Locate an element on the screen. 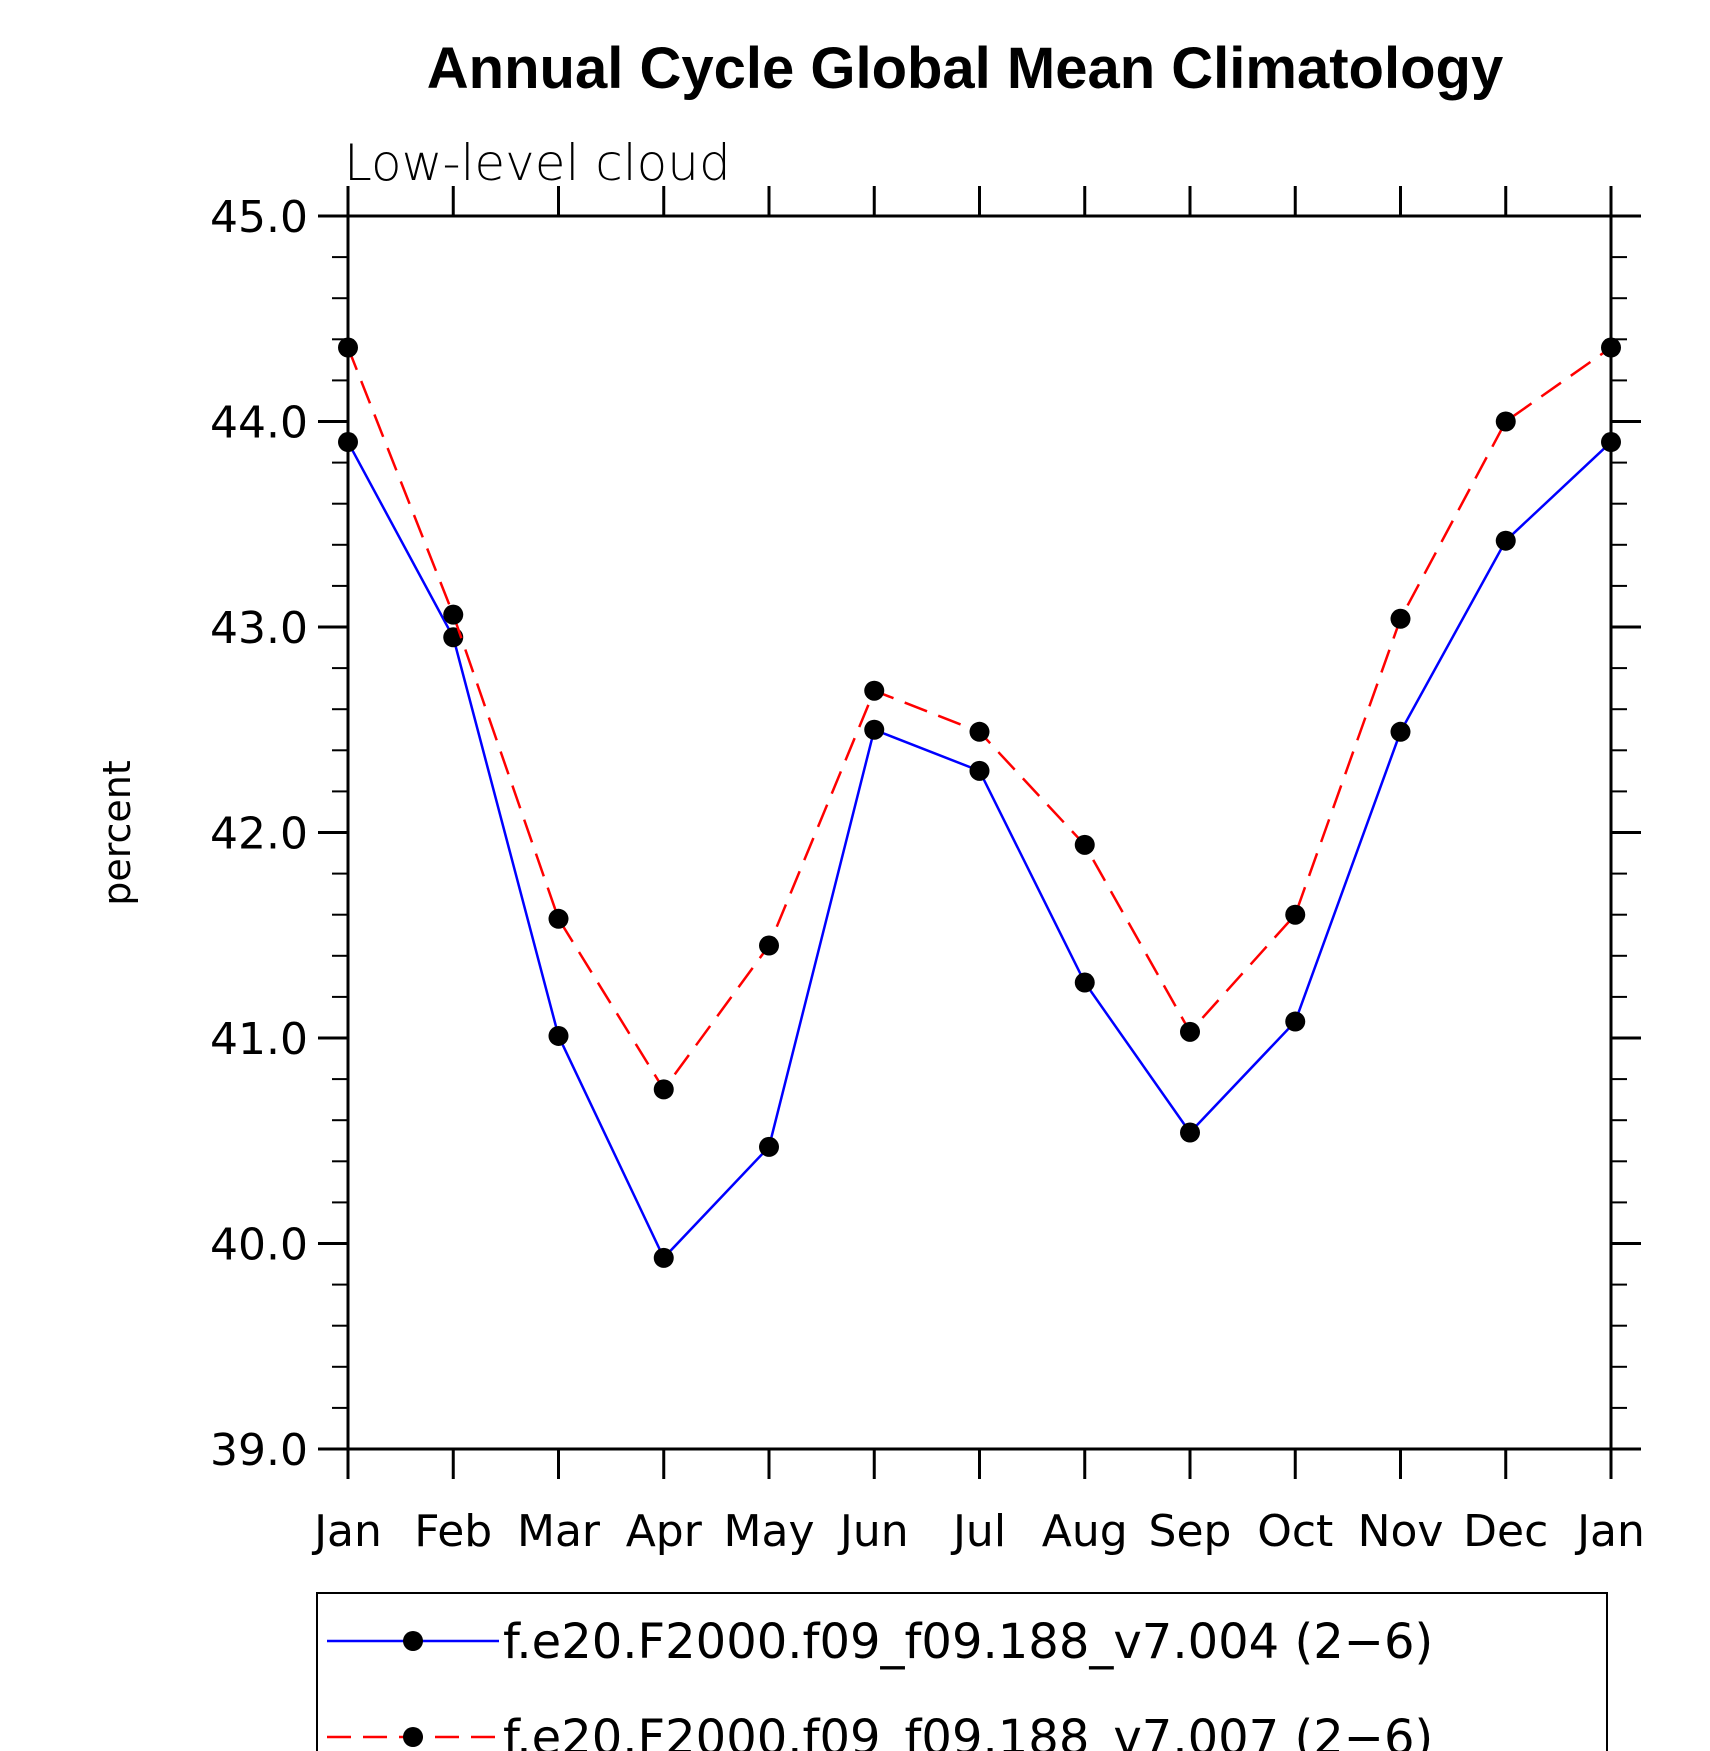  y-tick-label: 42.0 is located at coordinates (259, 834).